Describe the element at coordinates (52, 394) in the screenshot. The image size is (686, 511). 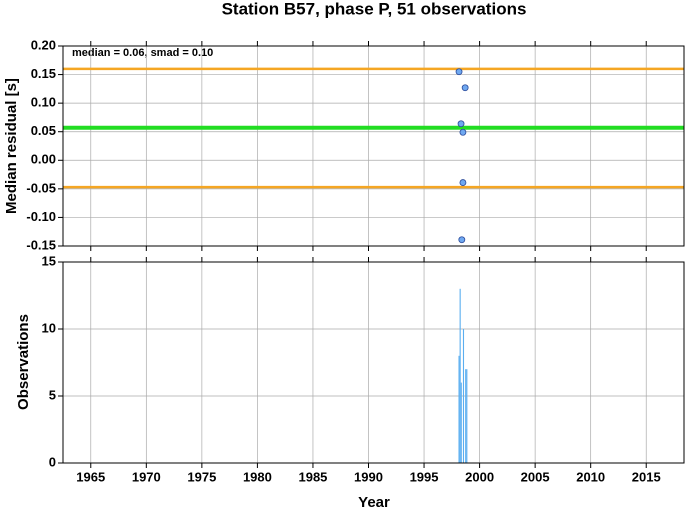
I see `y-tick-label: 5` at that location.